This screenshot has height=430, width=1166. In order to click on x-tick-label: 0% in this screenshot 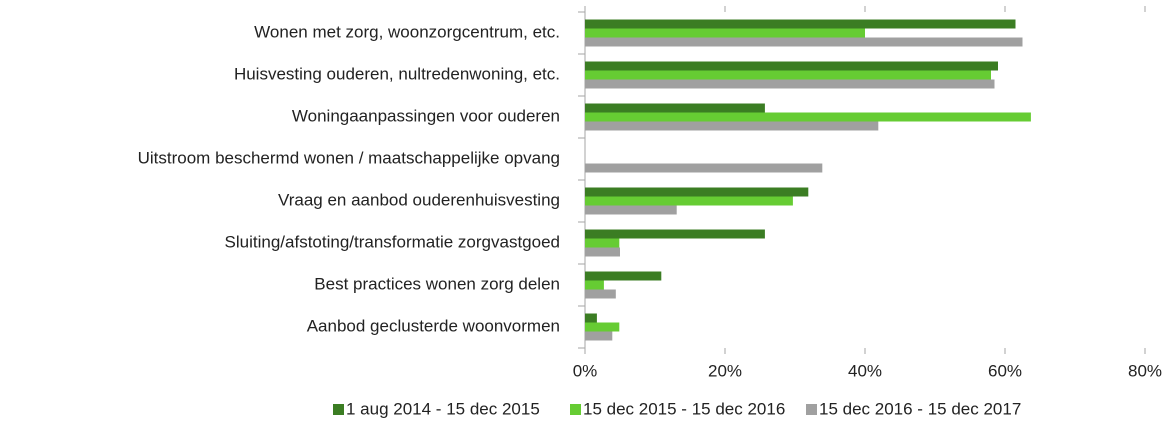, I will do `click(585, 370)`.